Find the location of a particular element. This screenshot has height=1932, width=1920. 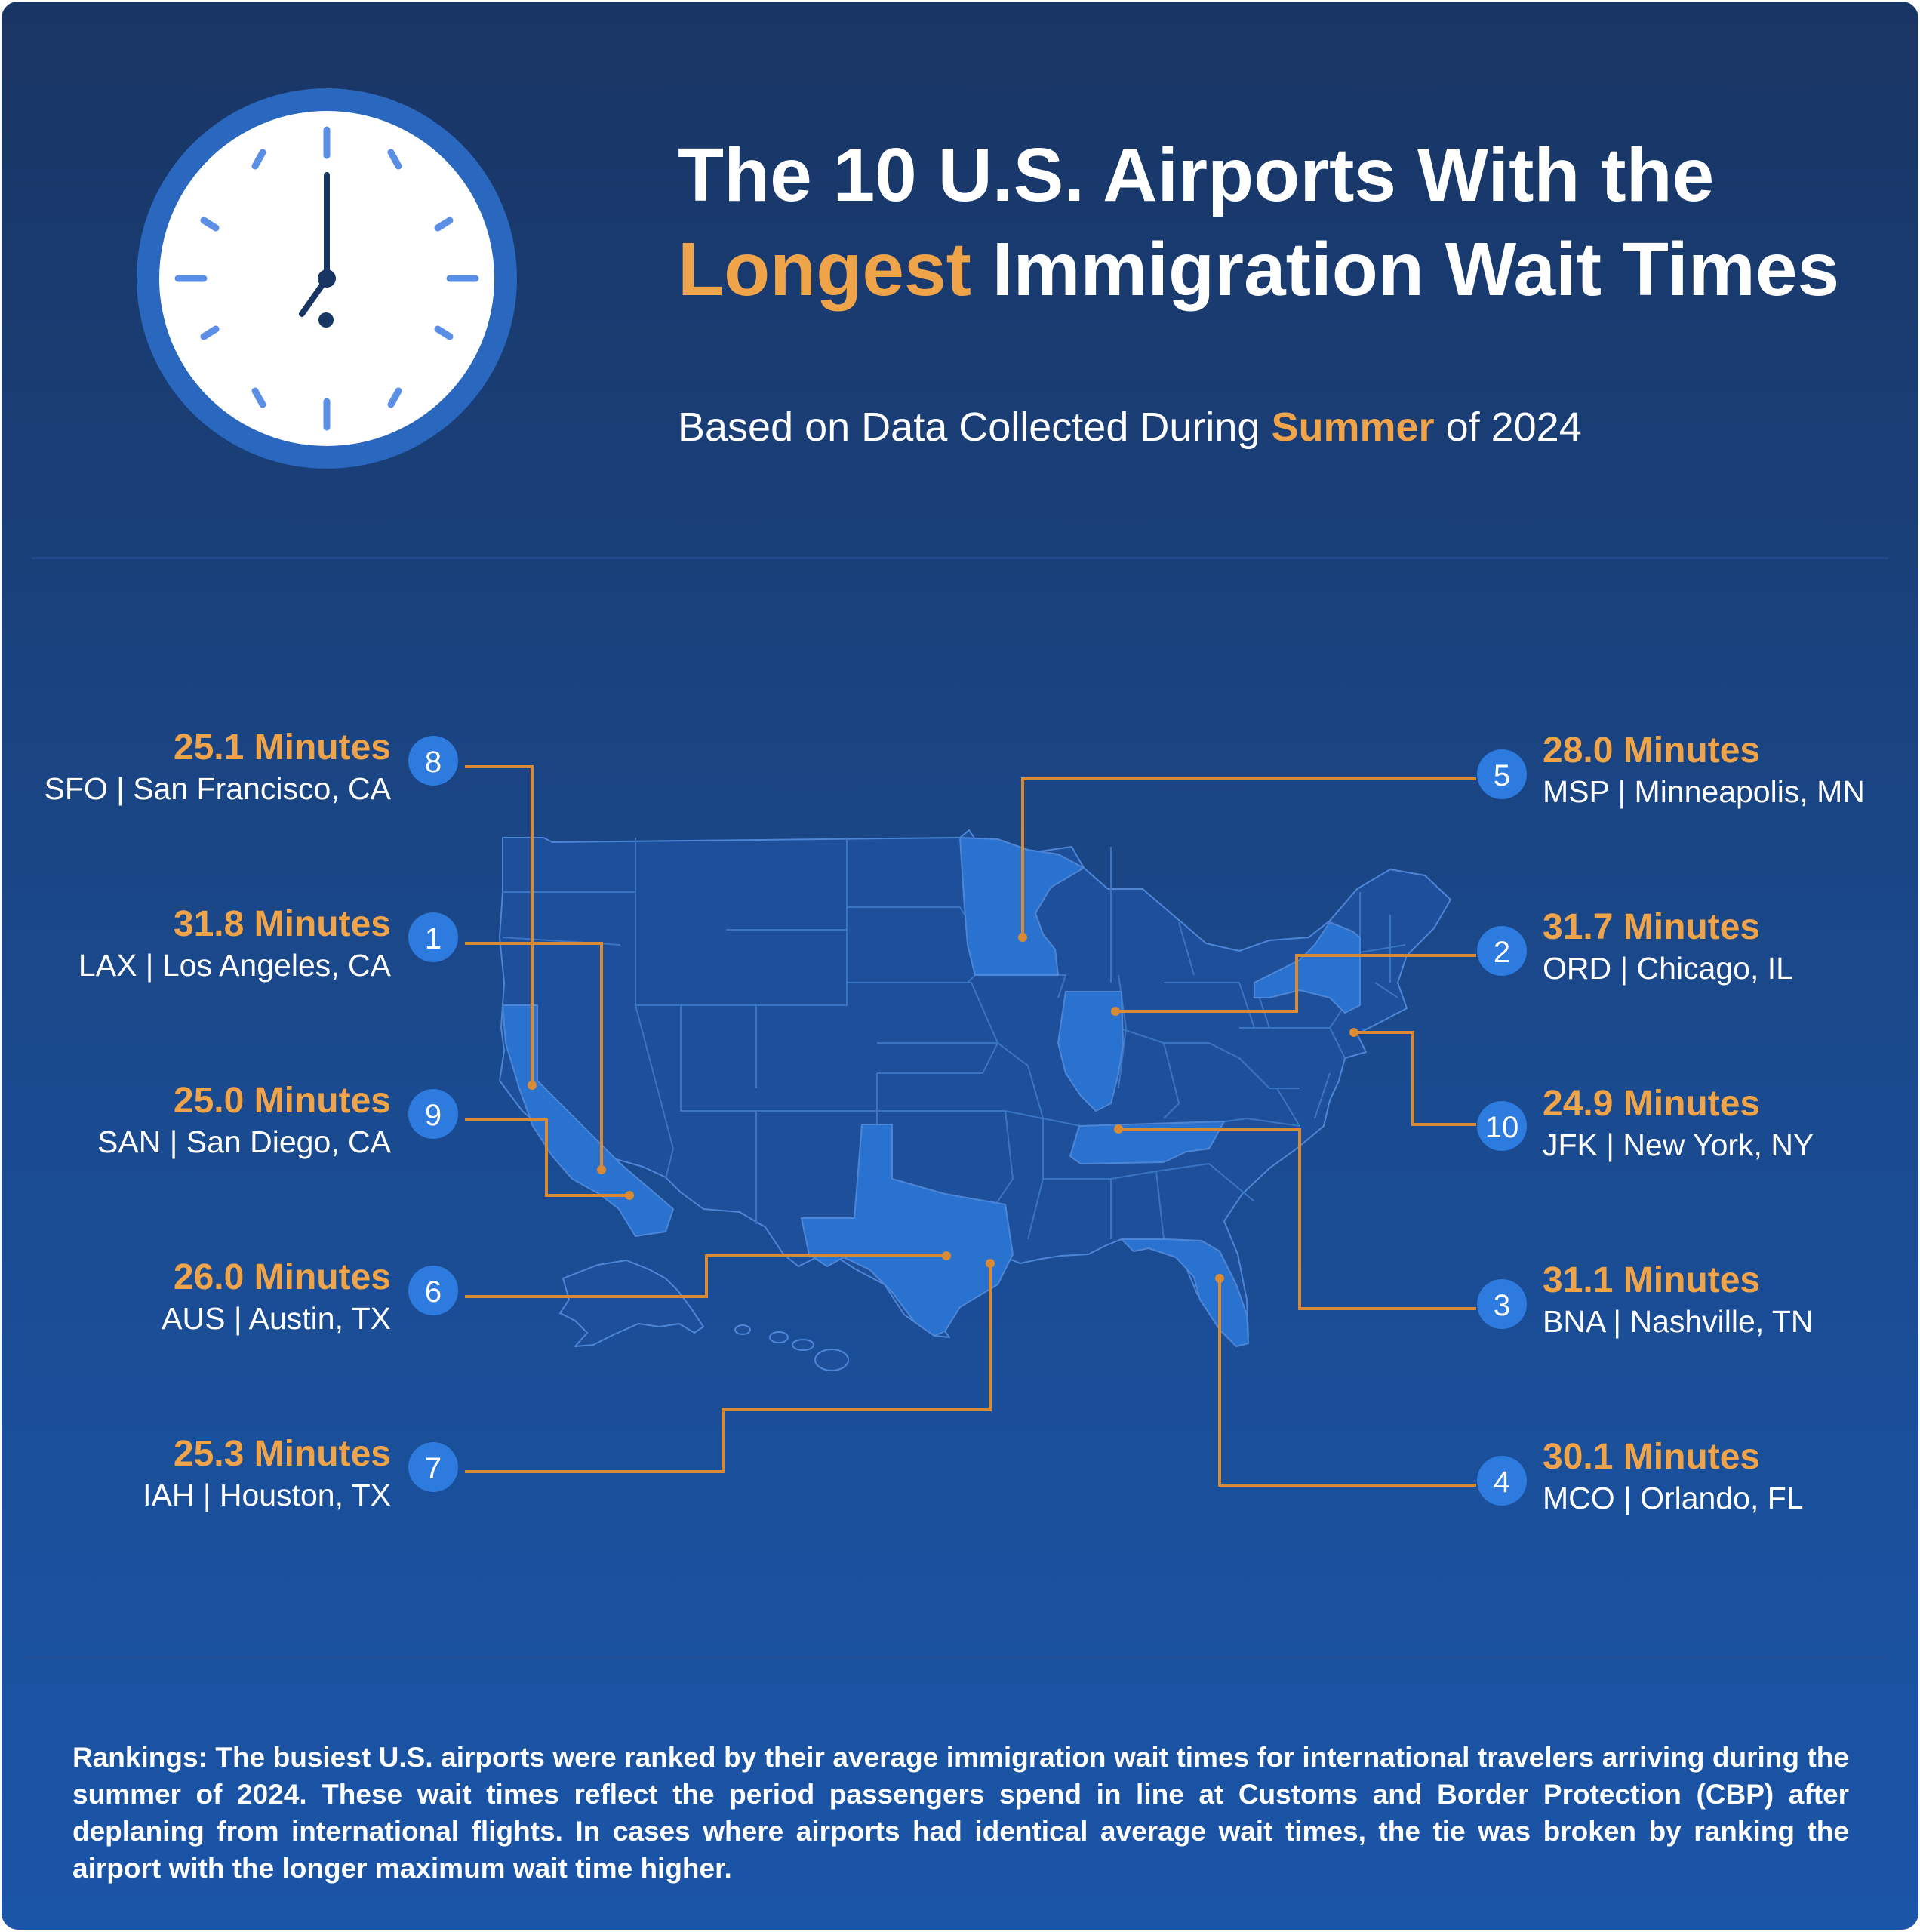

rank-badge-jfk: 10 is located at coordinates (1502, 1126).